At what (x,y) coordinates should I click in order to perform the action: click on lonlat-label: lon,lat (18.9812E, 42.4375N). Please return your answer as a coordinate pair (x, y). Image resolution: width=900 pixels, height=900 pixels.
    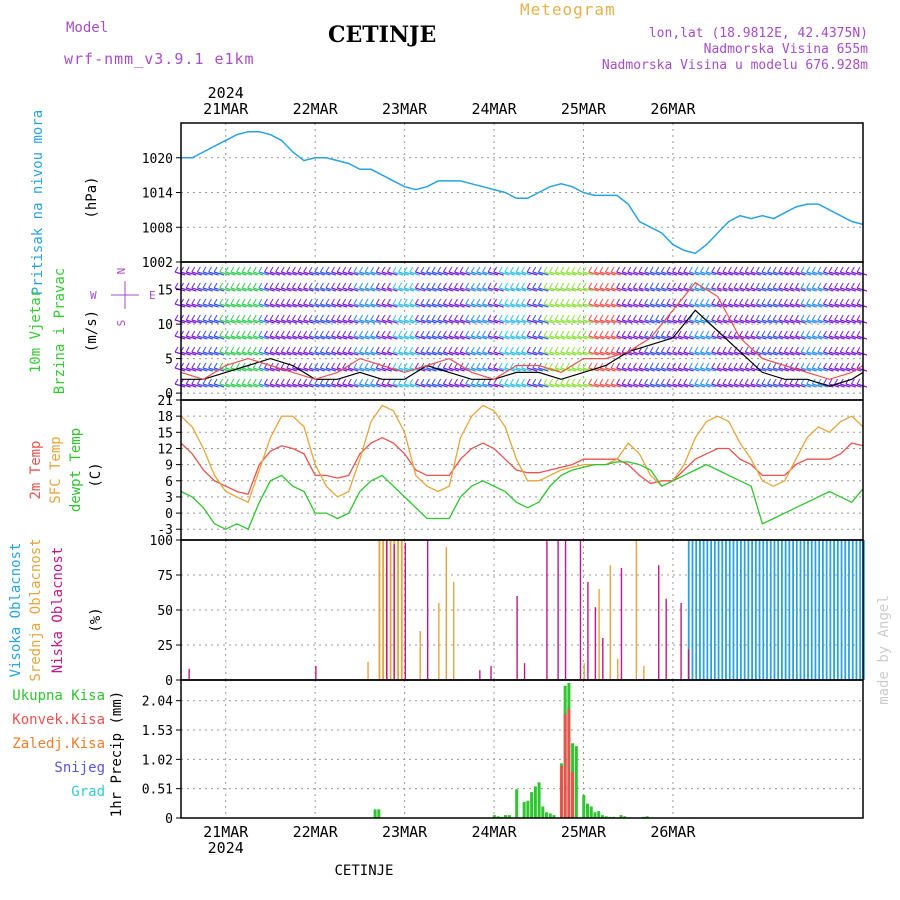
    Looking at the image, I should click on (758, 33).